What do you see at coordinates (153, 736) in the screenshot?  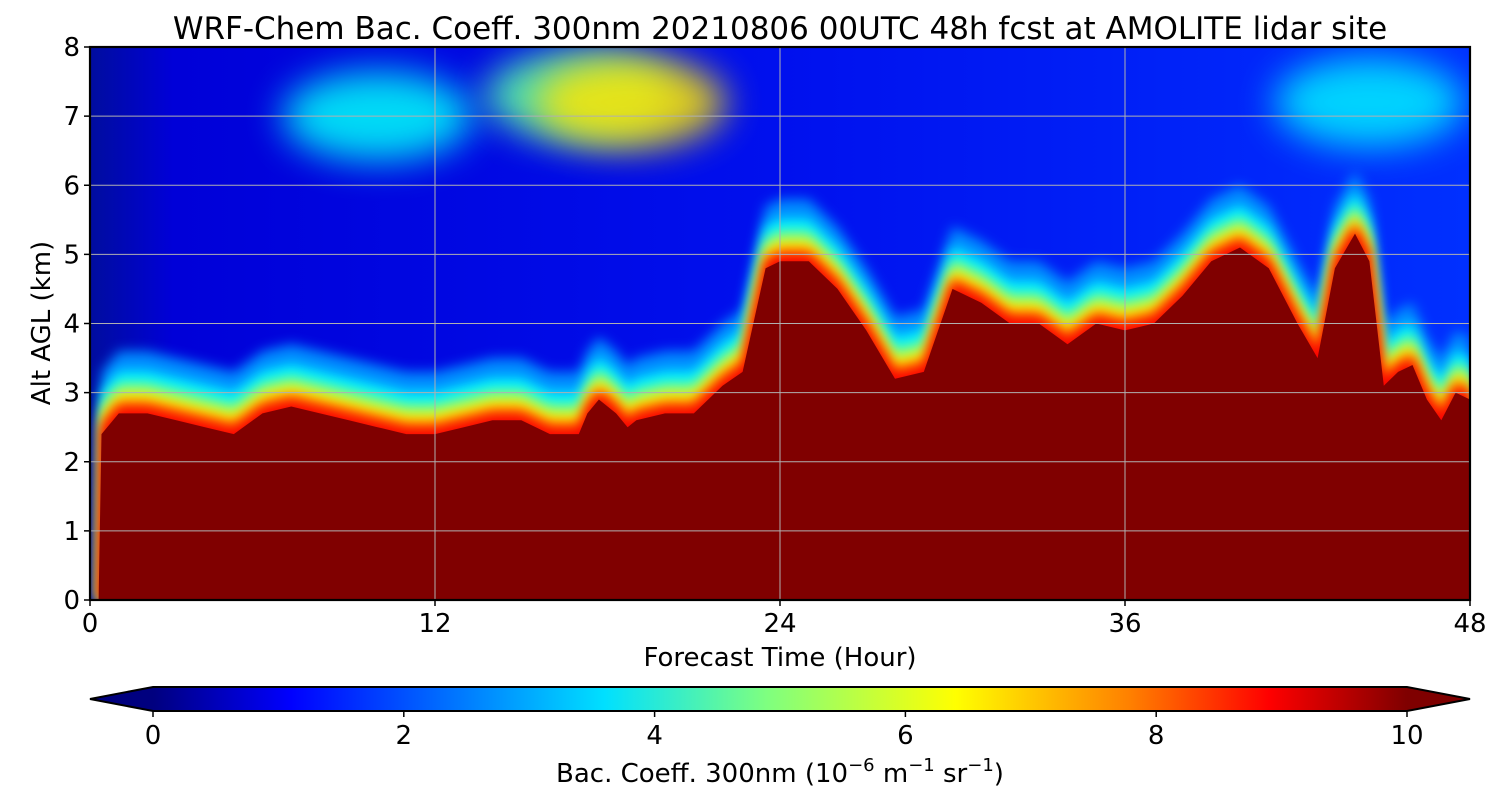 I see `colorbar-tick-label: 0` at bounding box center [153, 736].